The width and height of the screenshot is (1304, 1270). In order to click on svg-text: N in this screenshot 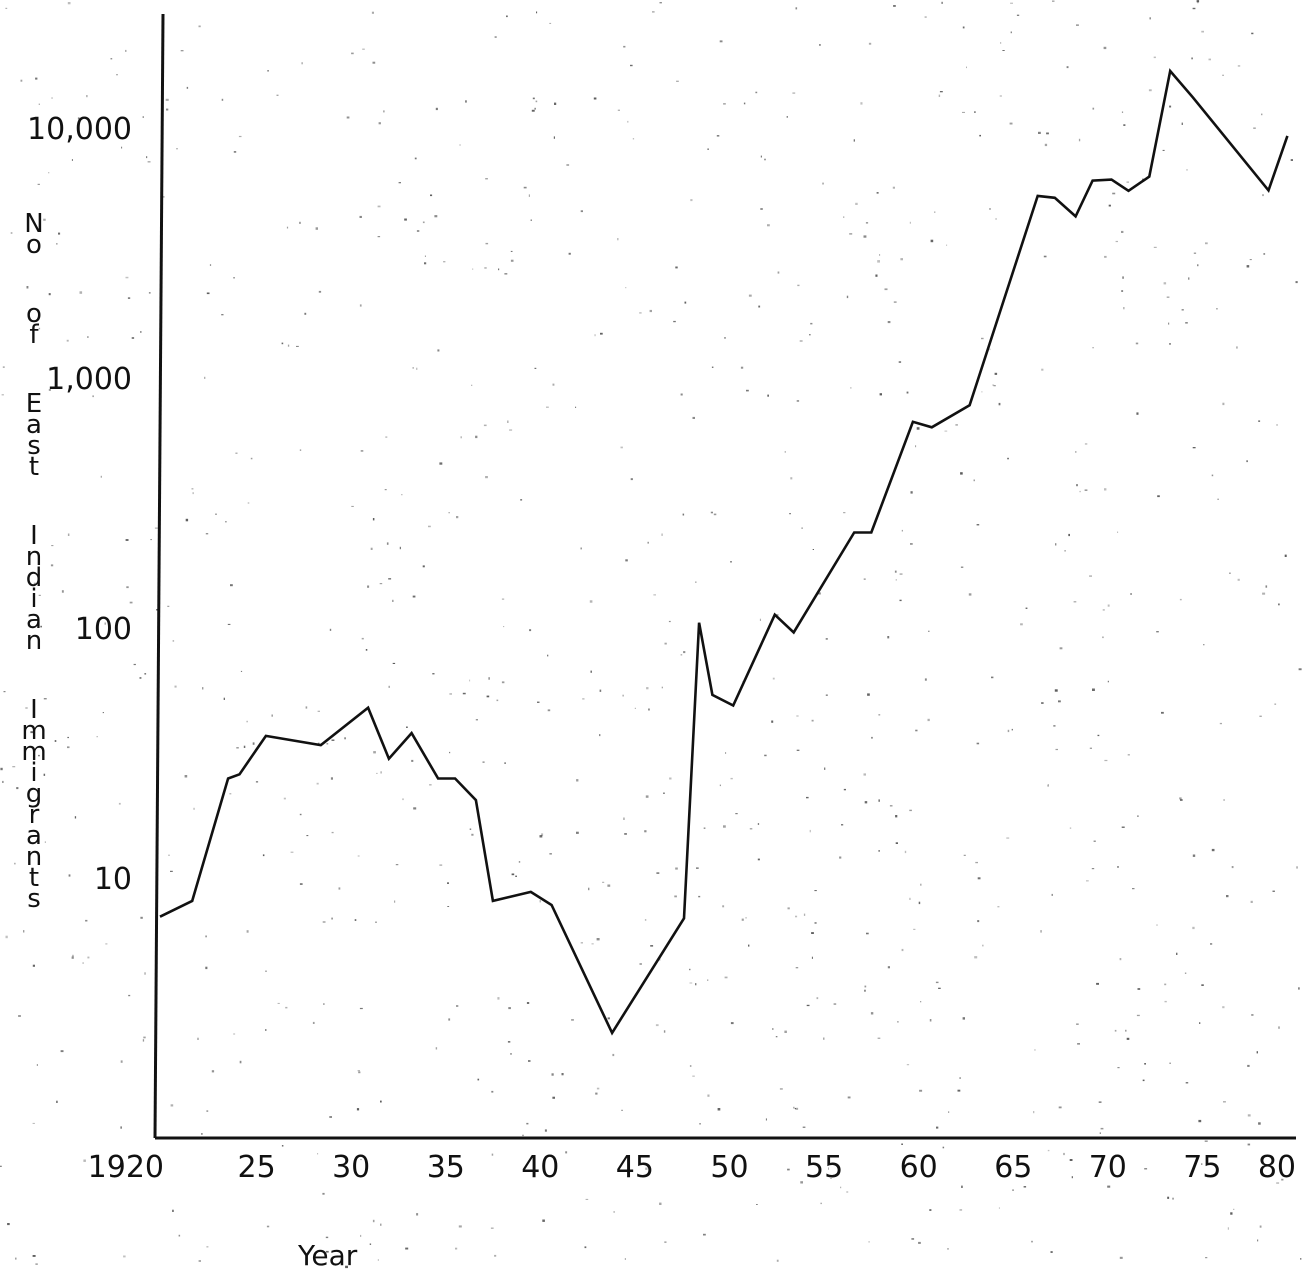, I will do `click(33, 224)`.